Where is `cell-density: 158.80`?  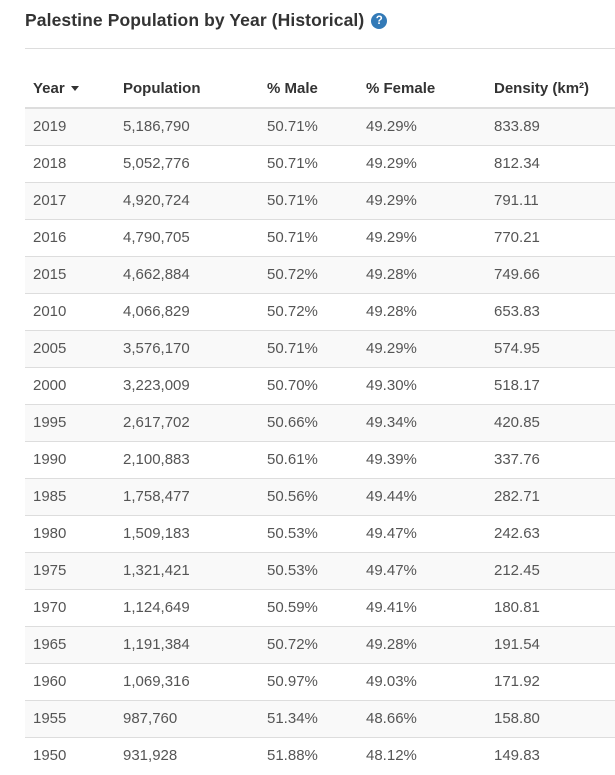
cell-density: 158.80 is located at coordinates (550, 719).